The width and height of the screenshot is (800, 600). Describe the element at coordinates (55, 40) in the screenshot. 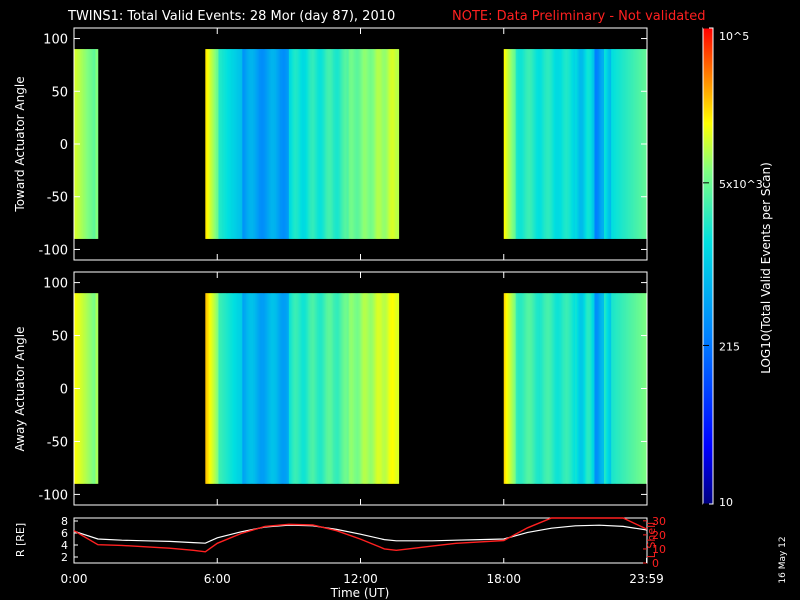

I see `ytick-label: 100` at that location.